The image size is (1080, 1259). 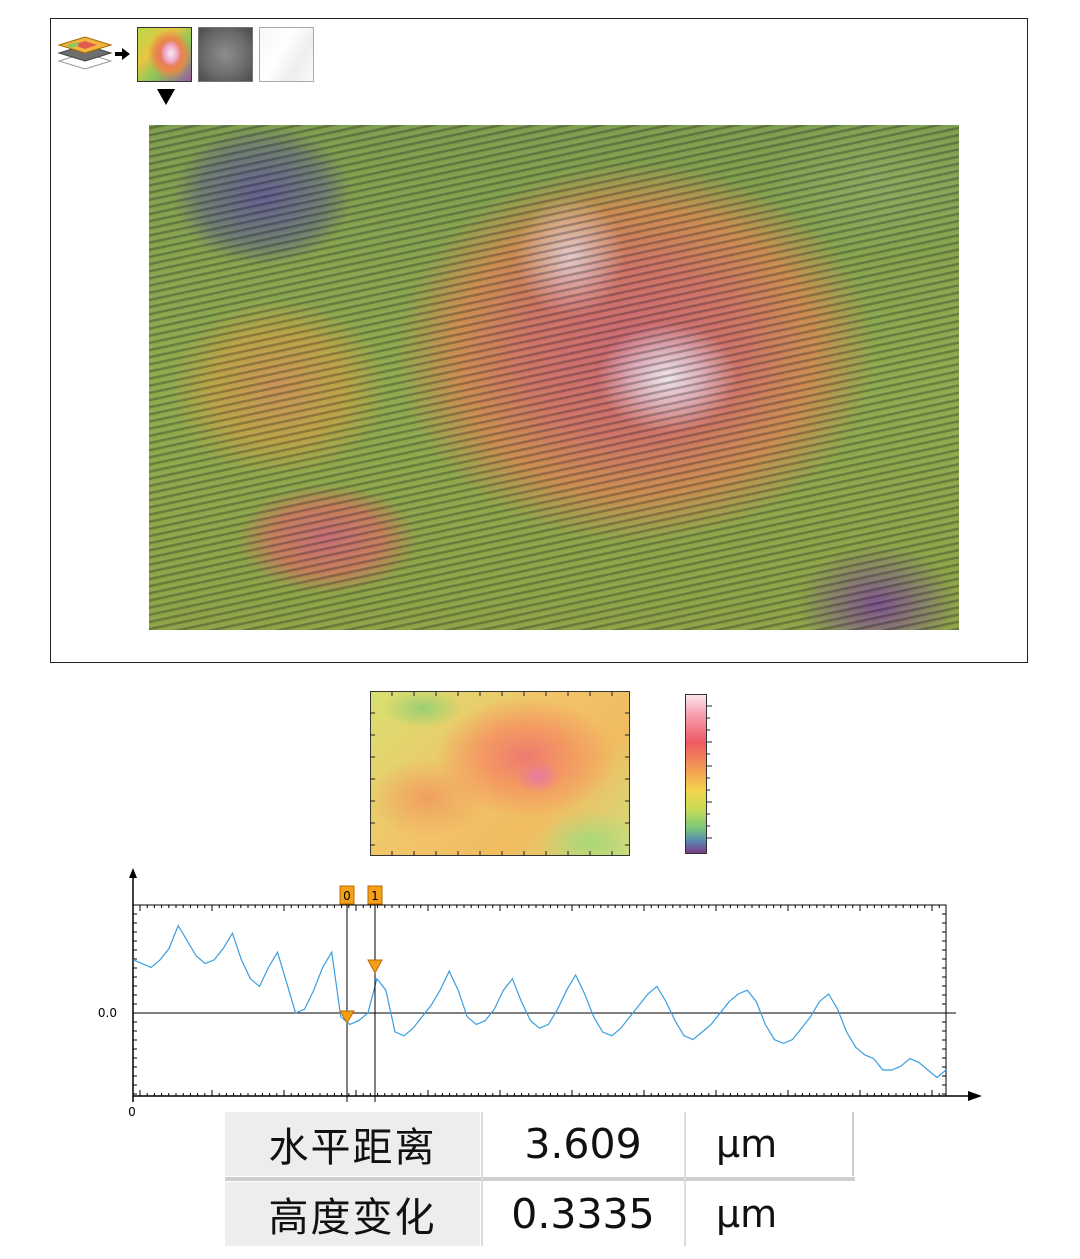 What do you see at coordinates (347, 1017) in the screenshot?
I see `cursor-0-marker` at bounding box center [347, 1017].